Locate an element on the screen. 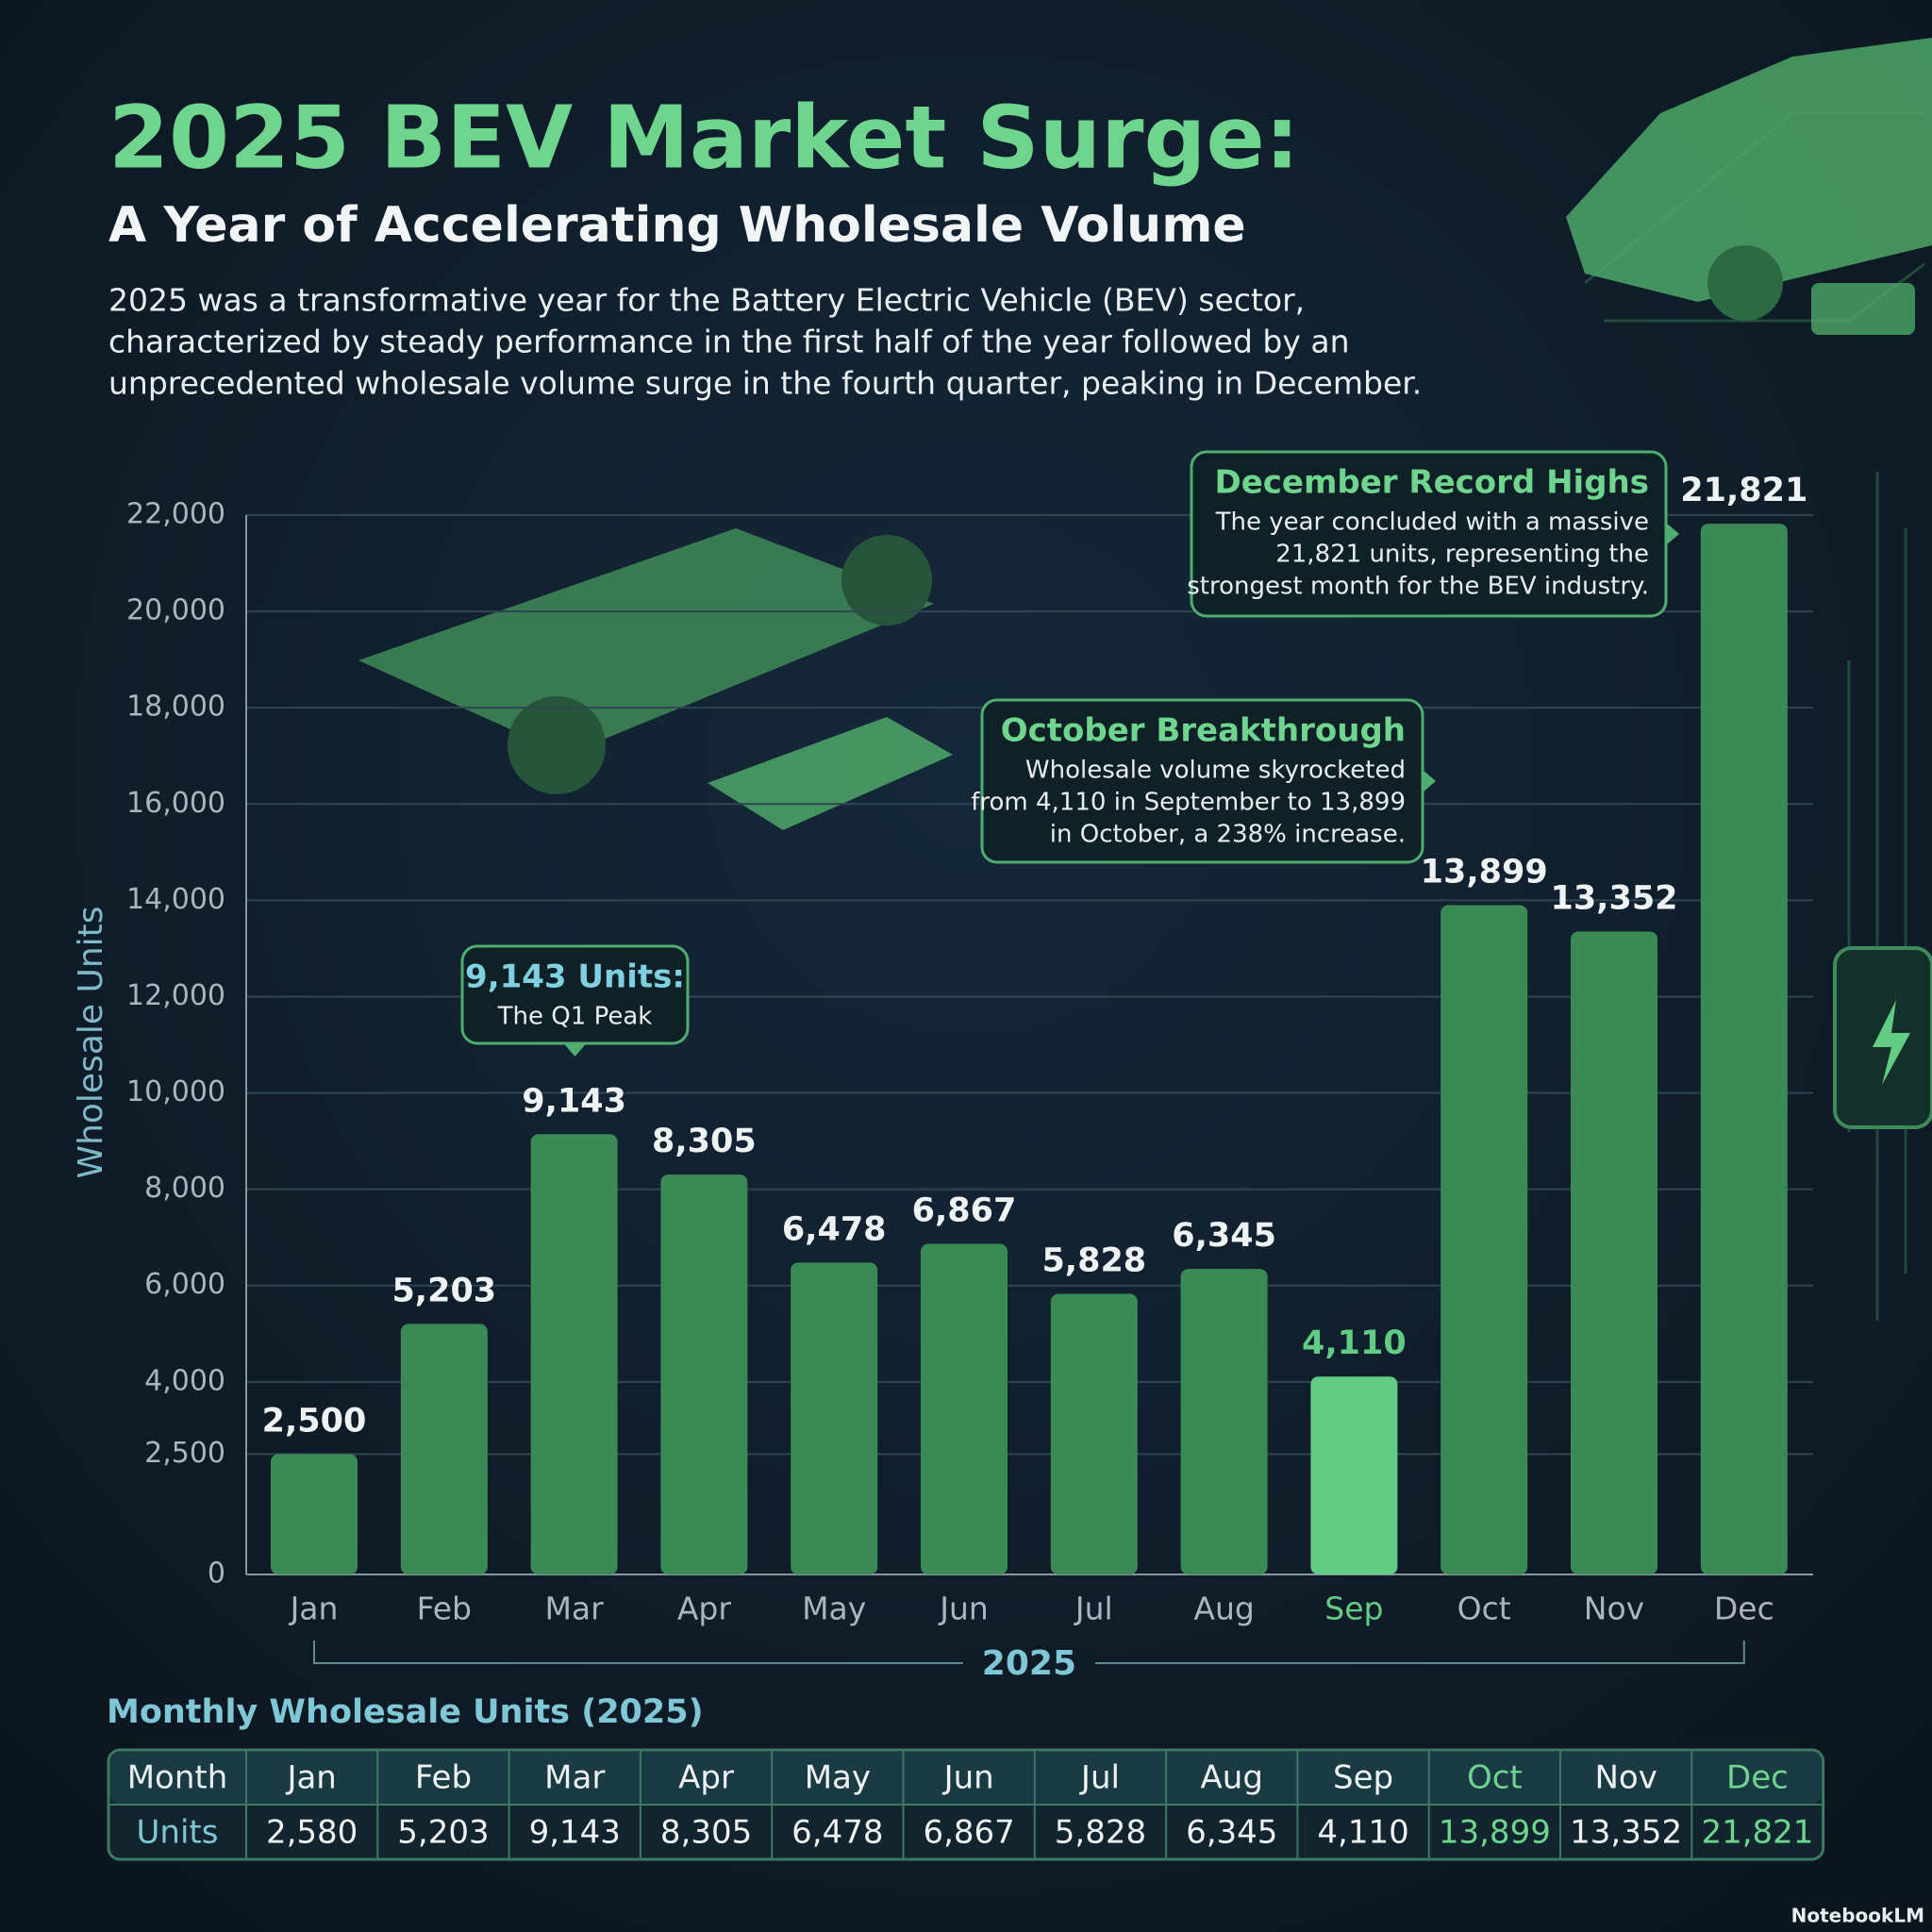 The width and height of the screenshot is (1932, 1932). annotation: 9,143 Units: The Q1 Peak is located at coordinates (575, 1001).